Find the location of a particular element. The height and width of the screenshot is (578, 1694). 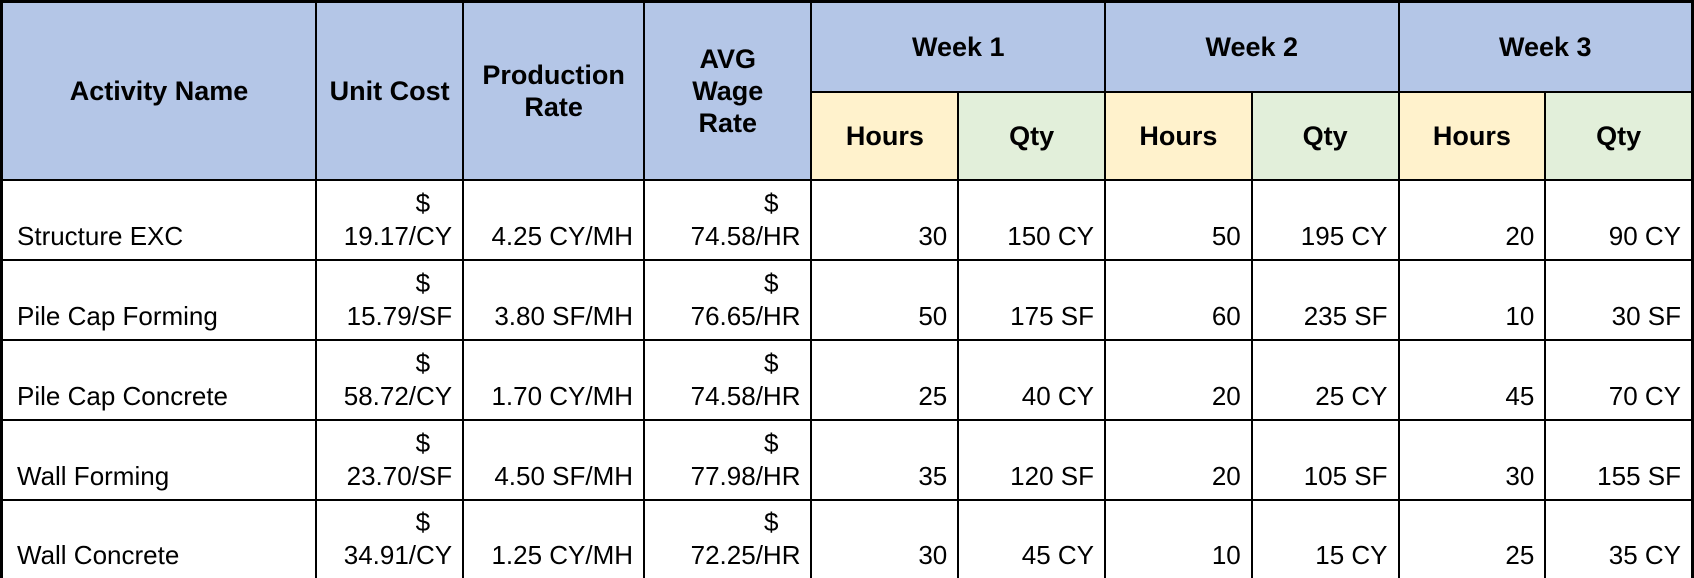

wage-rate-value: 72.25/HR is located at coordinates (745, 555).